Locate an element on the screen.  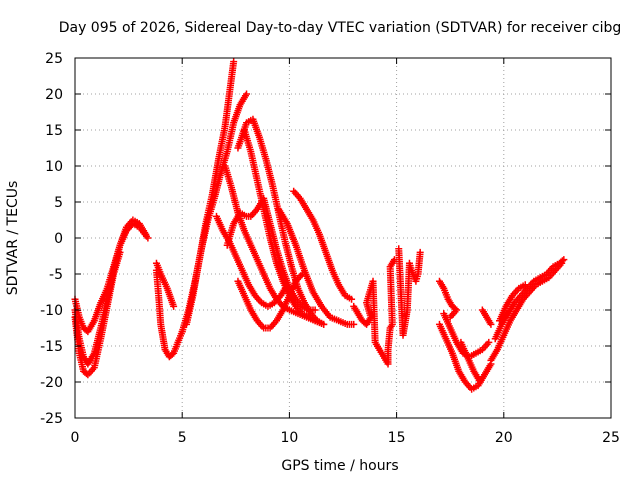
y-tick-label: -5 is located at coordinates (56, 275).